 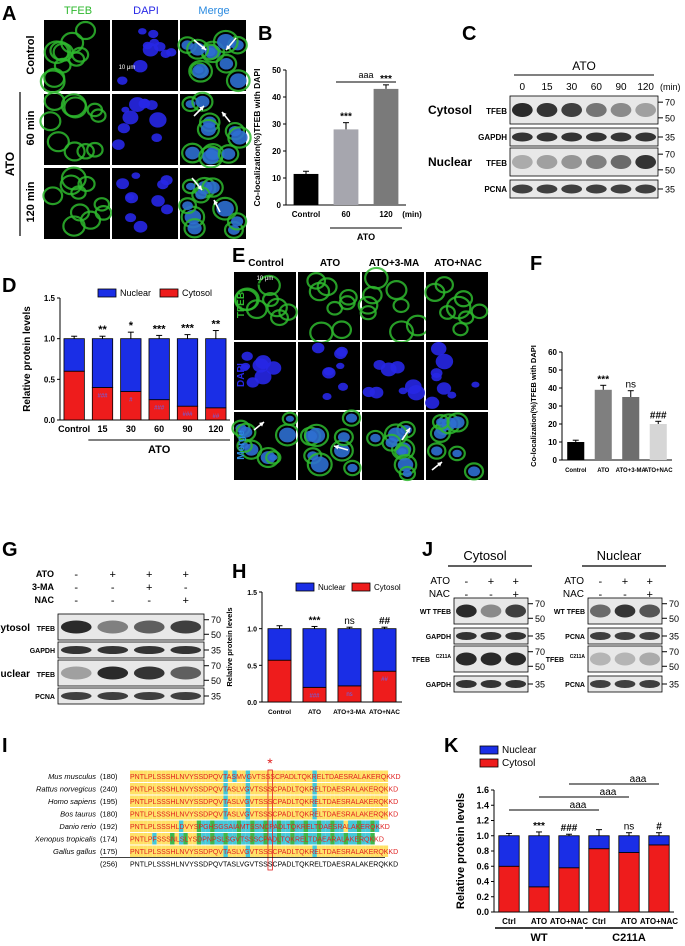 What do you see at coordinates (584, 66) in the screenshot?
I see `group-label: ATO` at bounding box center [584, 66].